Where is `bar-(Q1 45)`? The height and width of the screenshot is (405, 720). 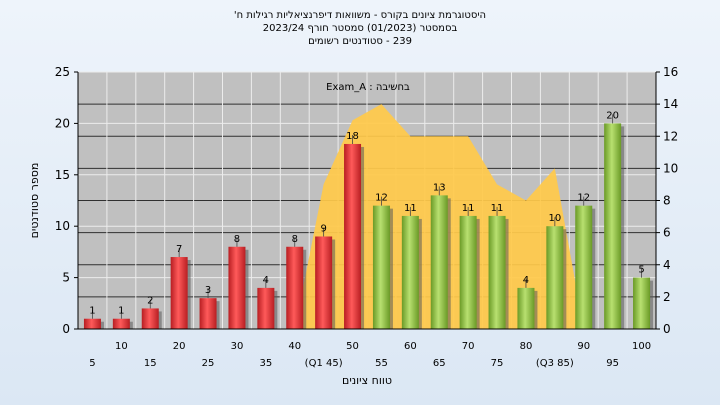
bar-(Q1 45) is located at coordinates (324, 282).